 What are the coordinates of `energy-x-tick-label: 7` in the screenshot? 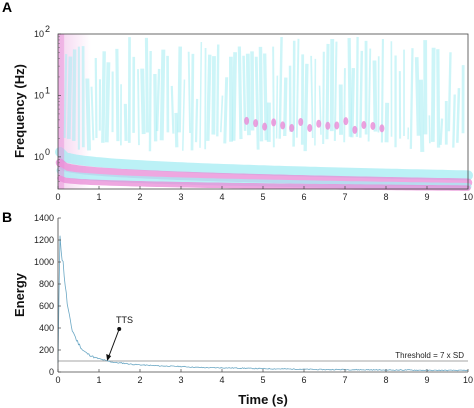 It's located at (344, 380).